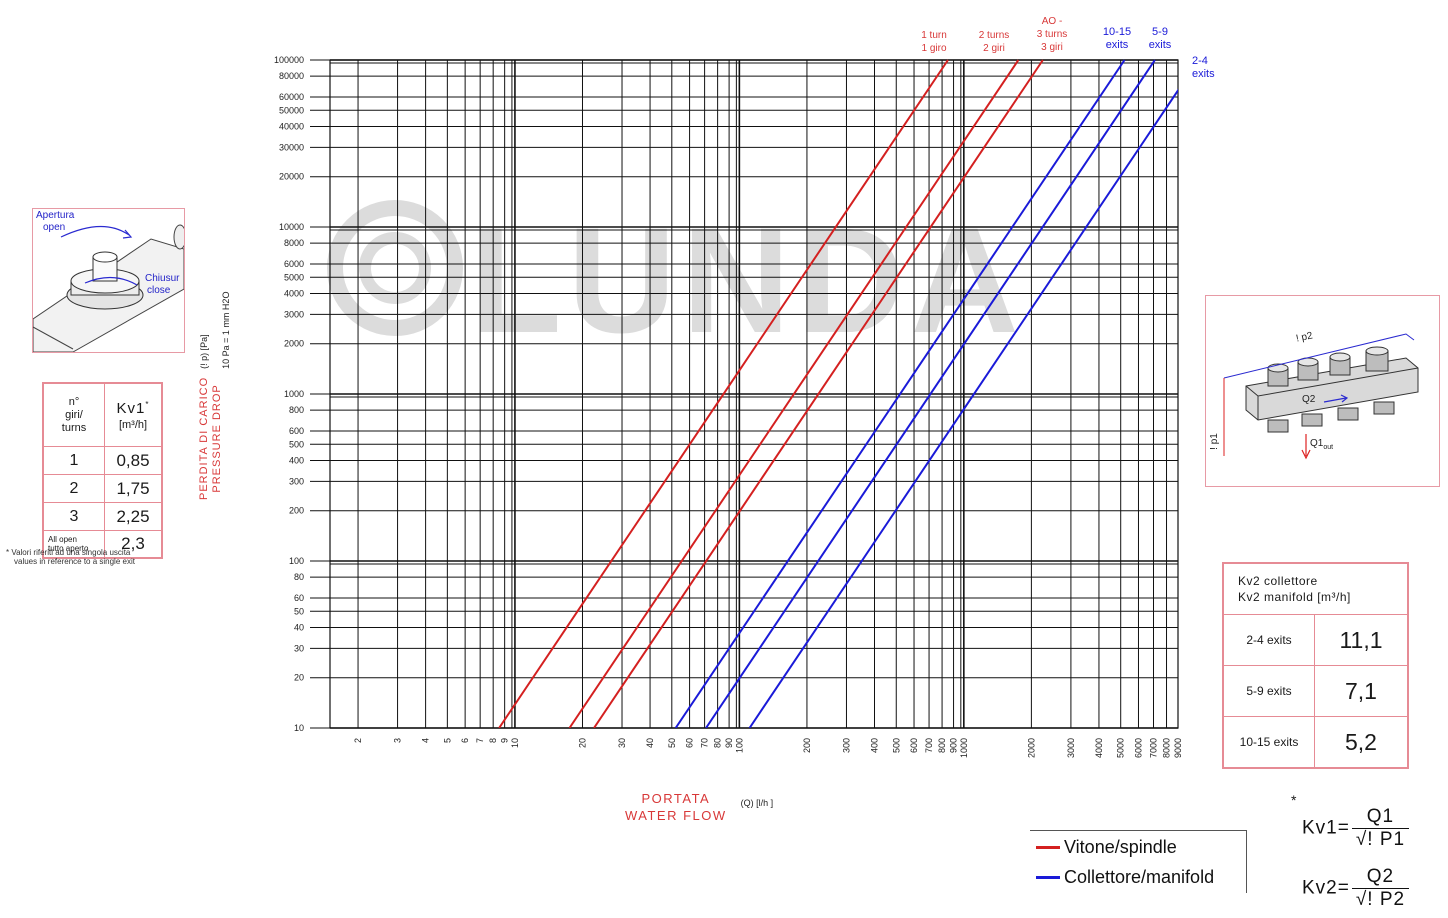  I want to click on x-tick-label: 400, so click(875, 745).